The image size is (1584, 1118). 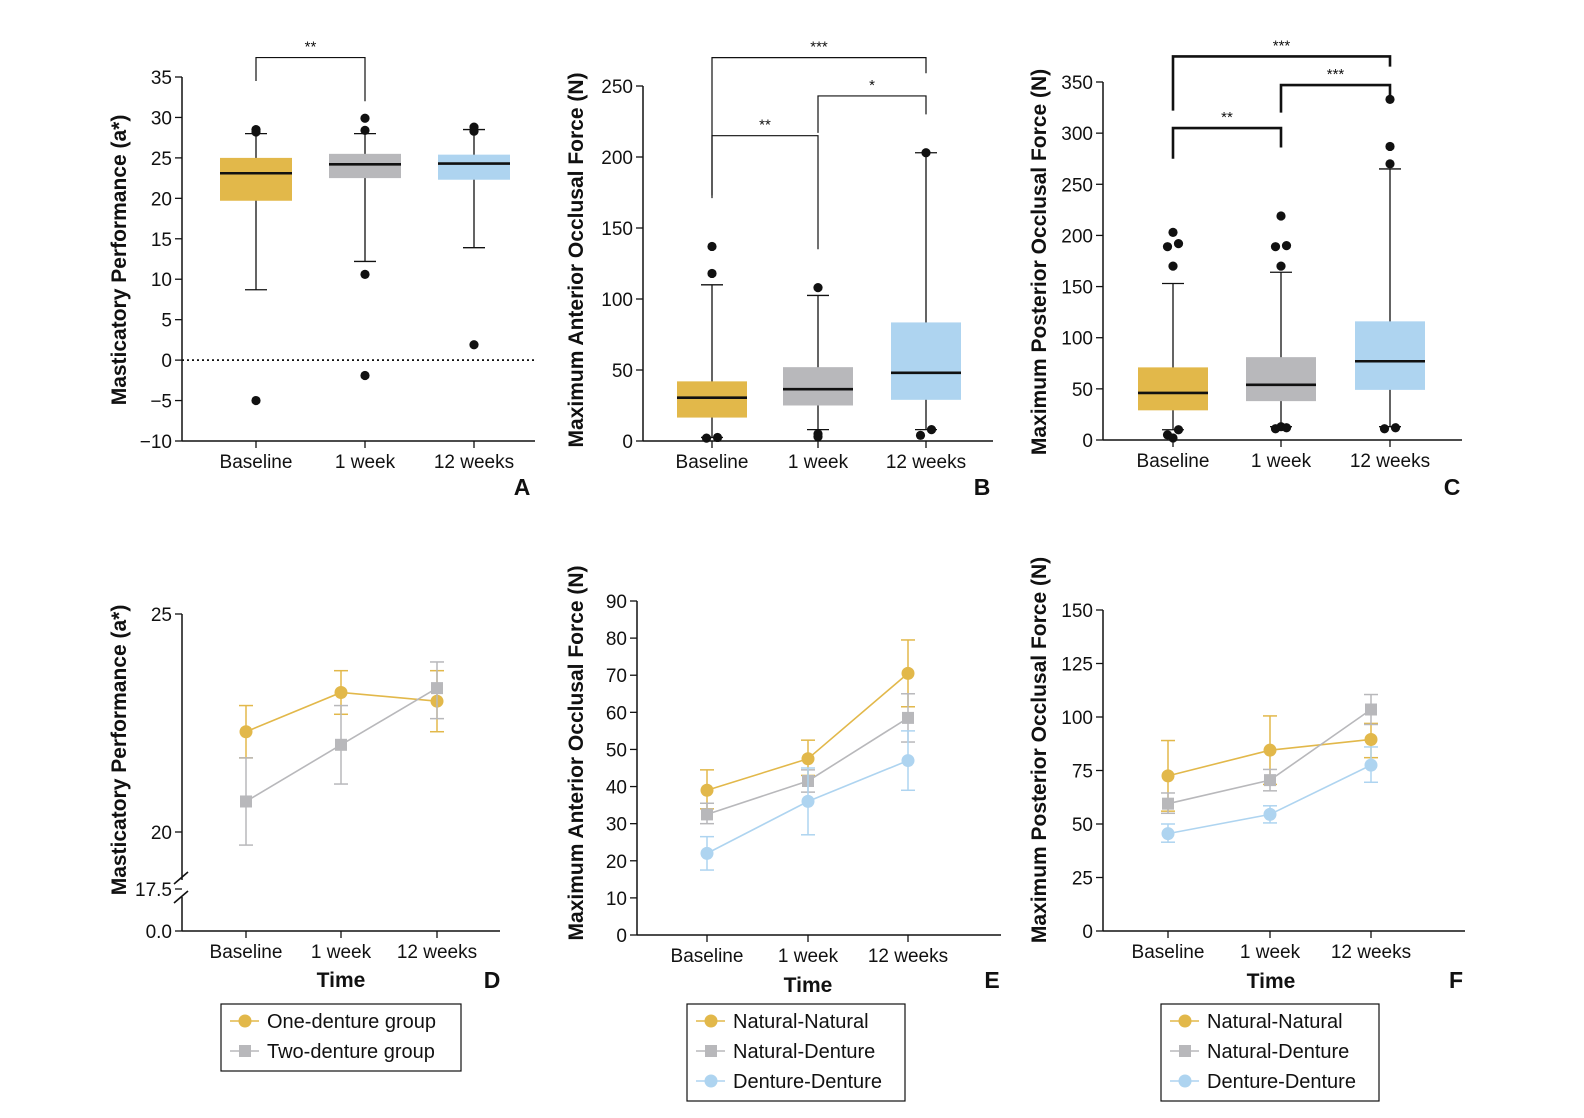 What do you see at coordinates (161, 615) in the screenshot?
I see `panel-d-y-tick-label: 25` at bounding box center [161, 615].